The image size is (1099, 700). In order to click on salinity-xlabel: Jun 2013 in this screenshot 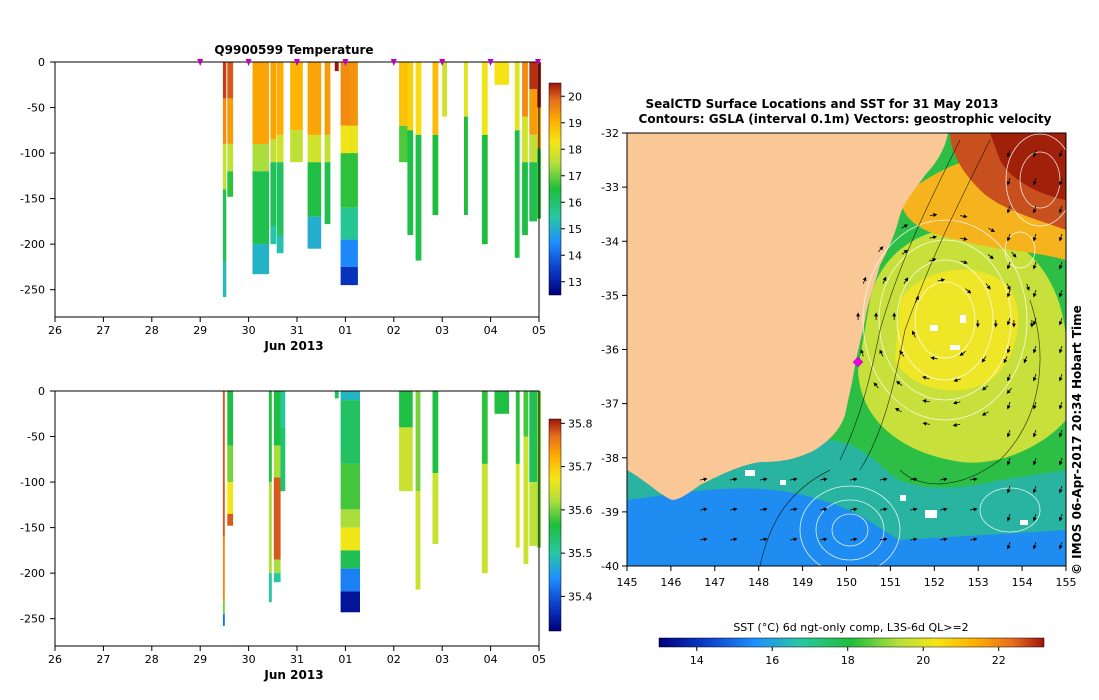, I will do `click(293, 675)`.